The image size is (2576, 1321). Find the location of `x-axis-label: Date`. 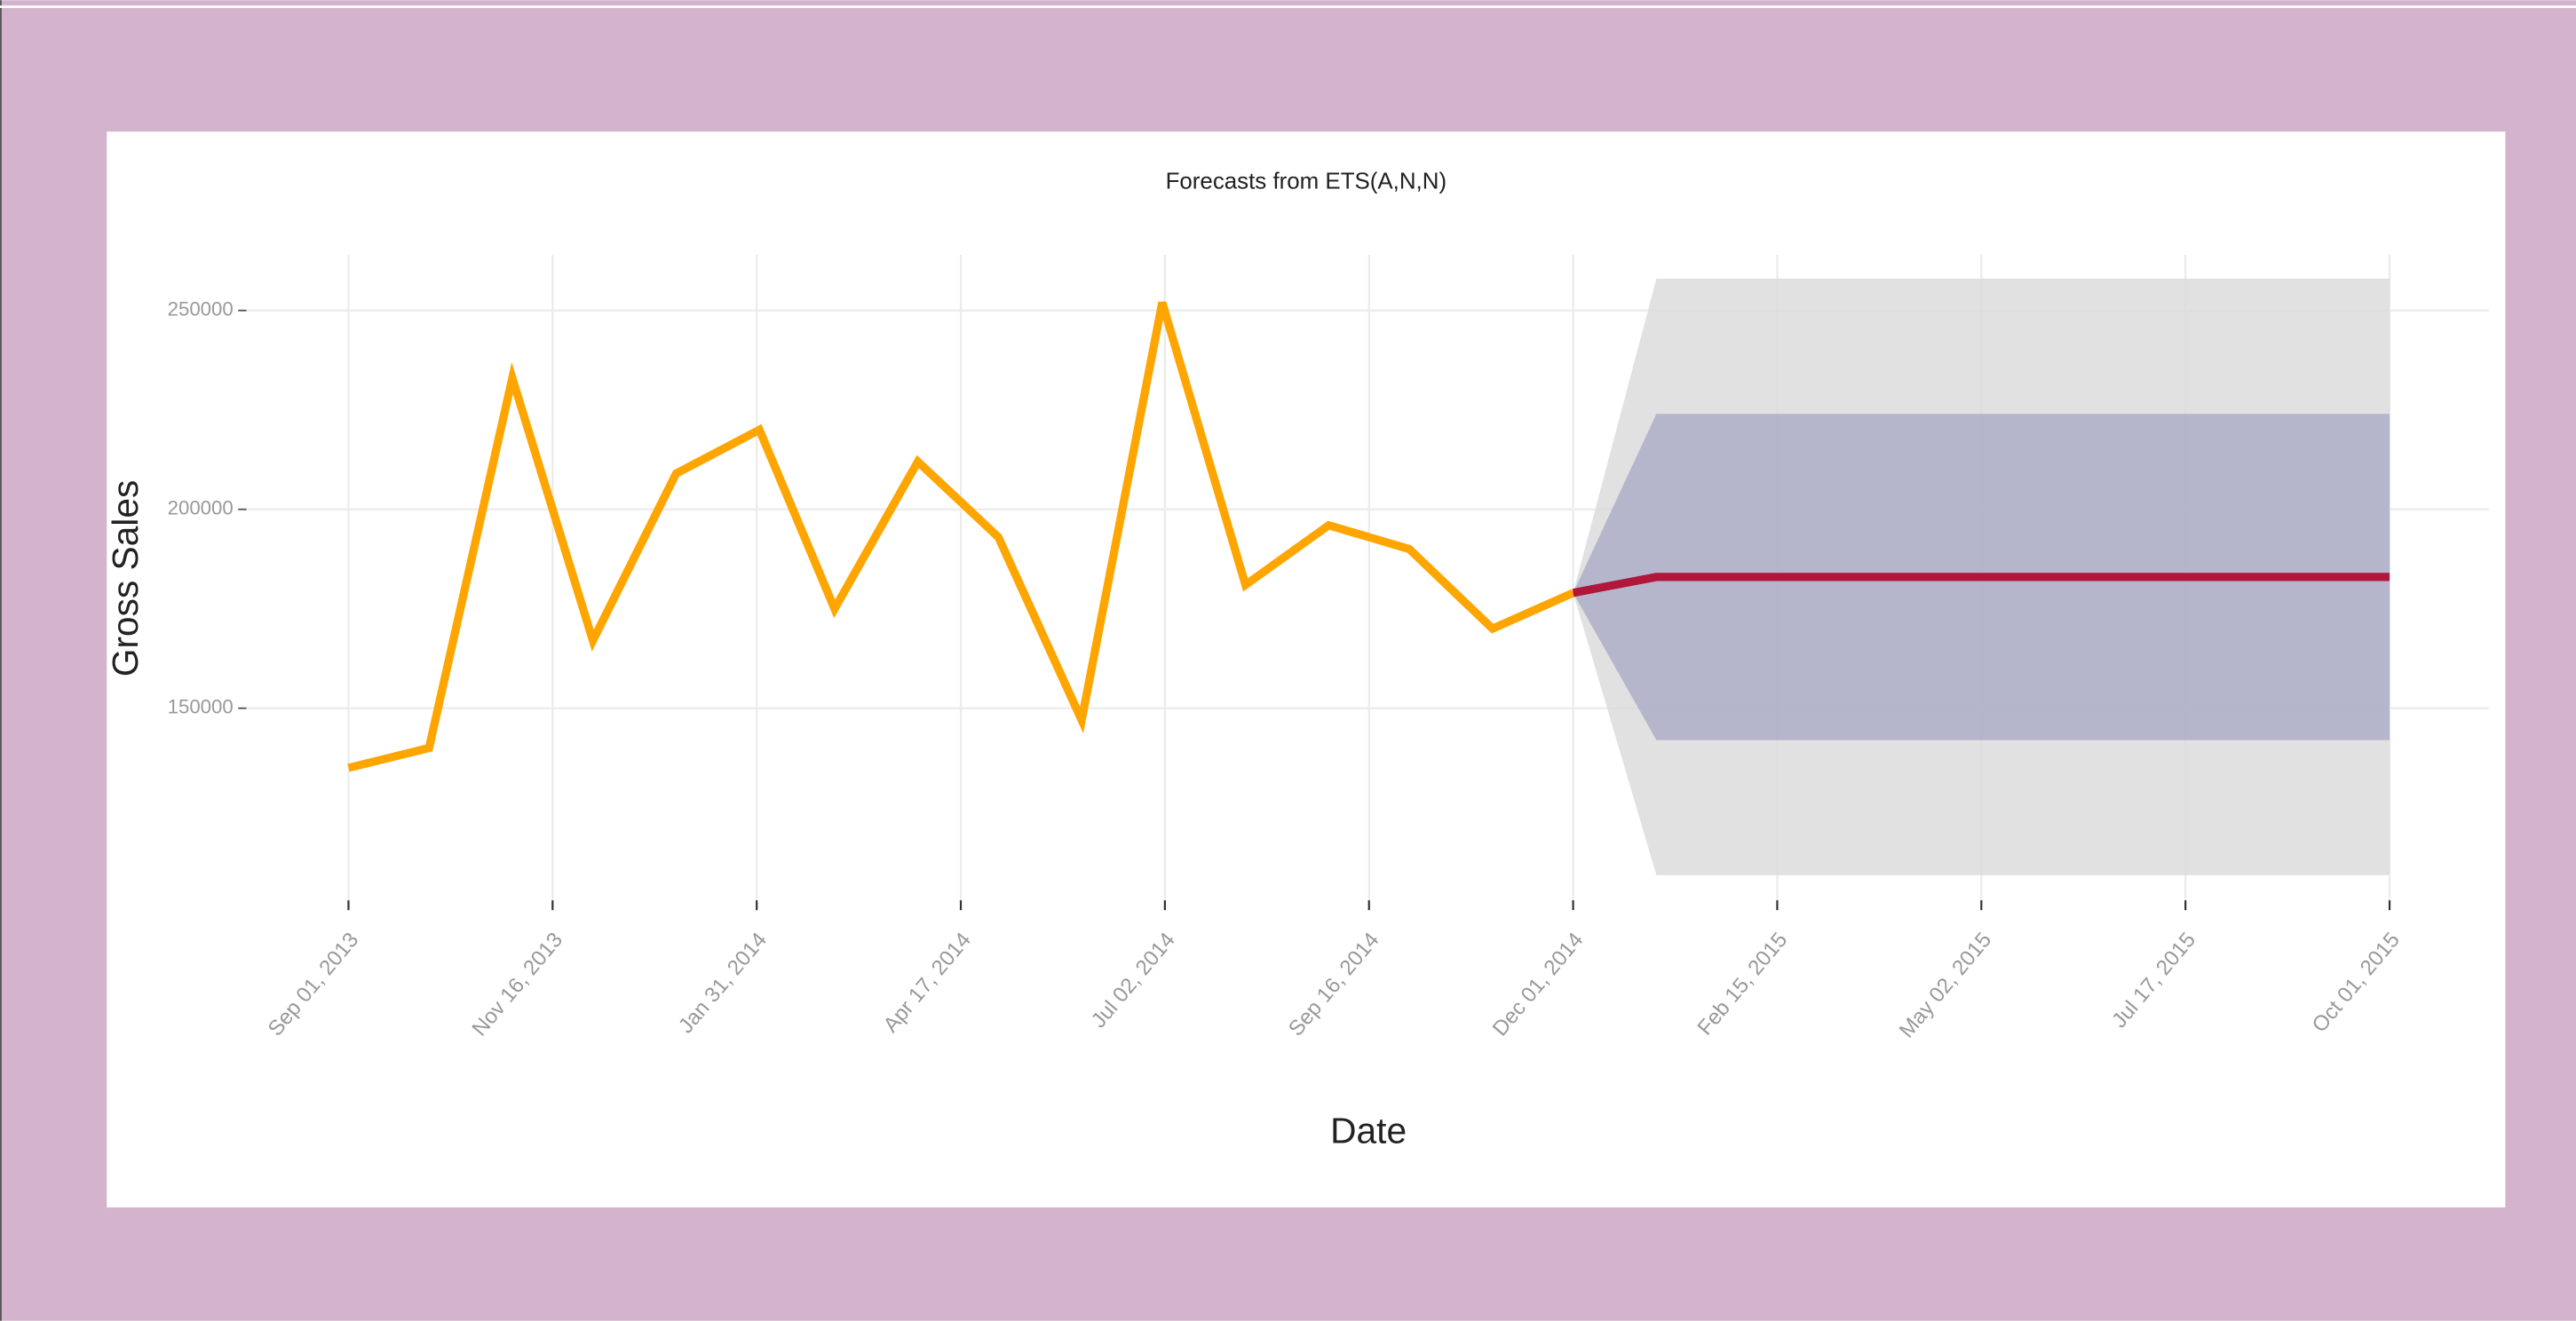

x-axis-label: Date is located at coordinates (1369, 1131).